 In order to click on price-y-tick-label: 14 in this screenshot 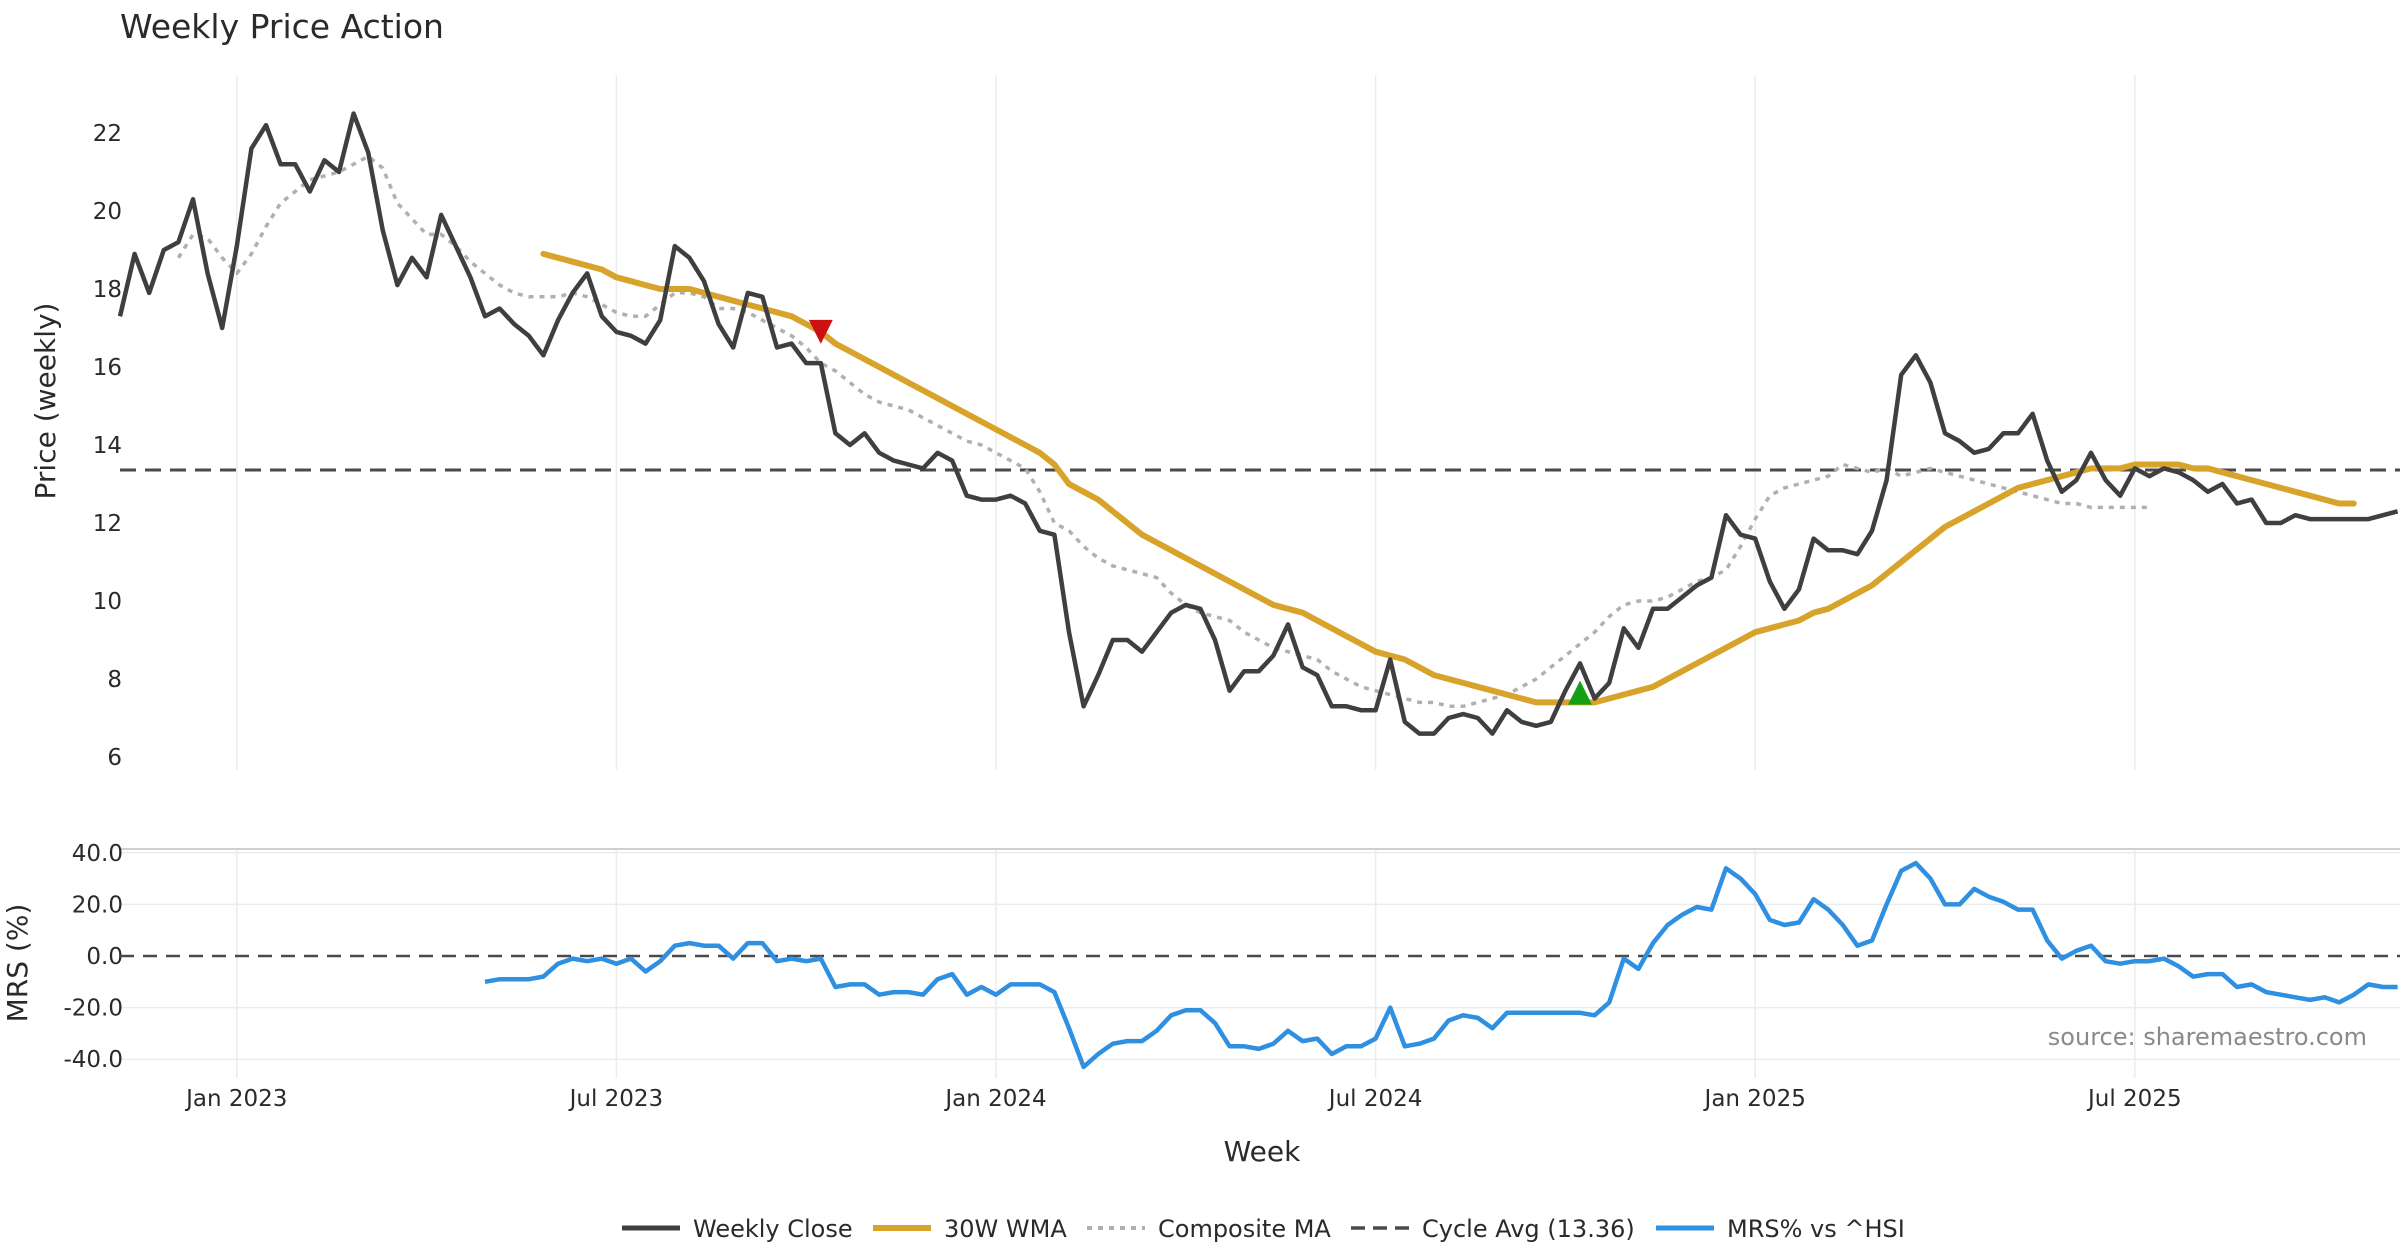, I will do `click(107, 446)`.